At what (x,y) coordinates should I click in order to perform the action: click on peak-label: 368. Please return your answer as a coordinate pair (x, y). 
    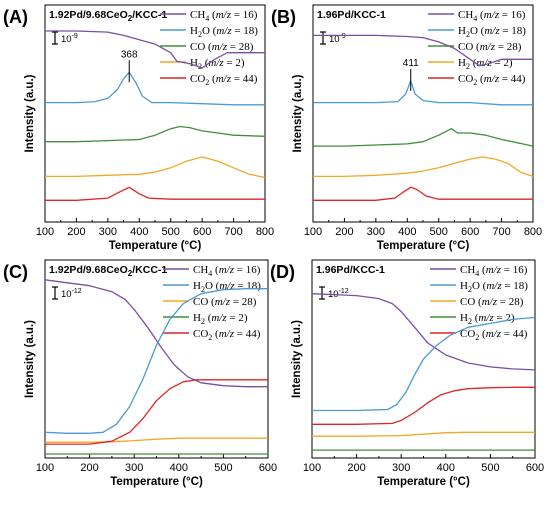
    Looking at the image, I should click on (129, 54).